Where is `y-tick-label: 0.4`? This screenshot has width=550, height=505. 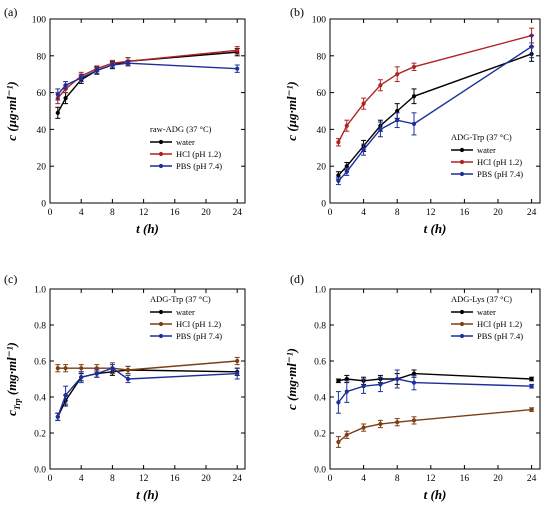 y-tick-label: 0.4 is located at coordinates (320, 399).